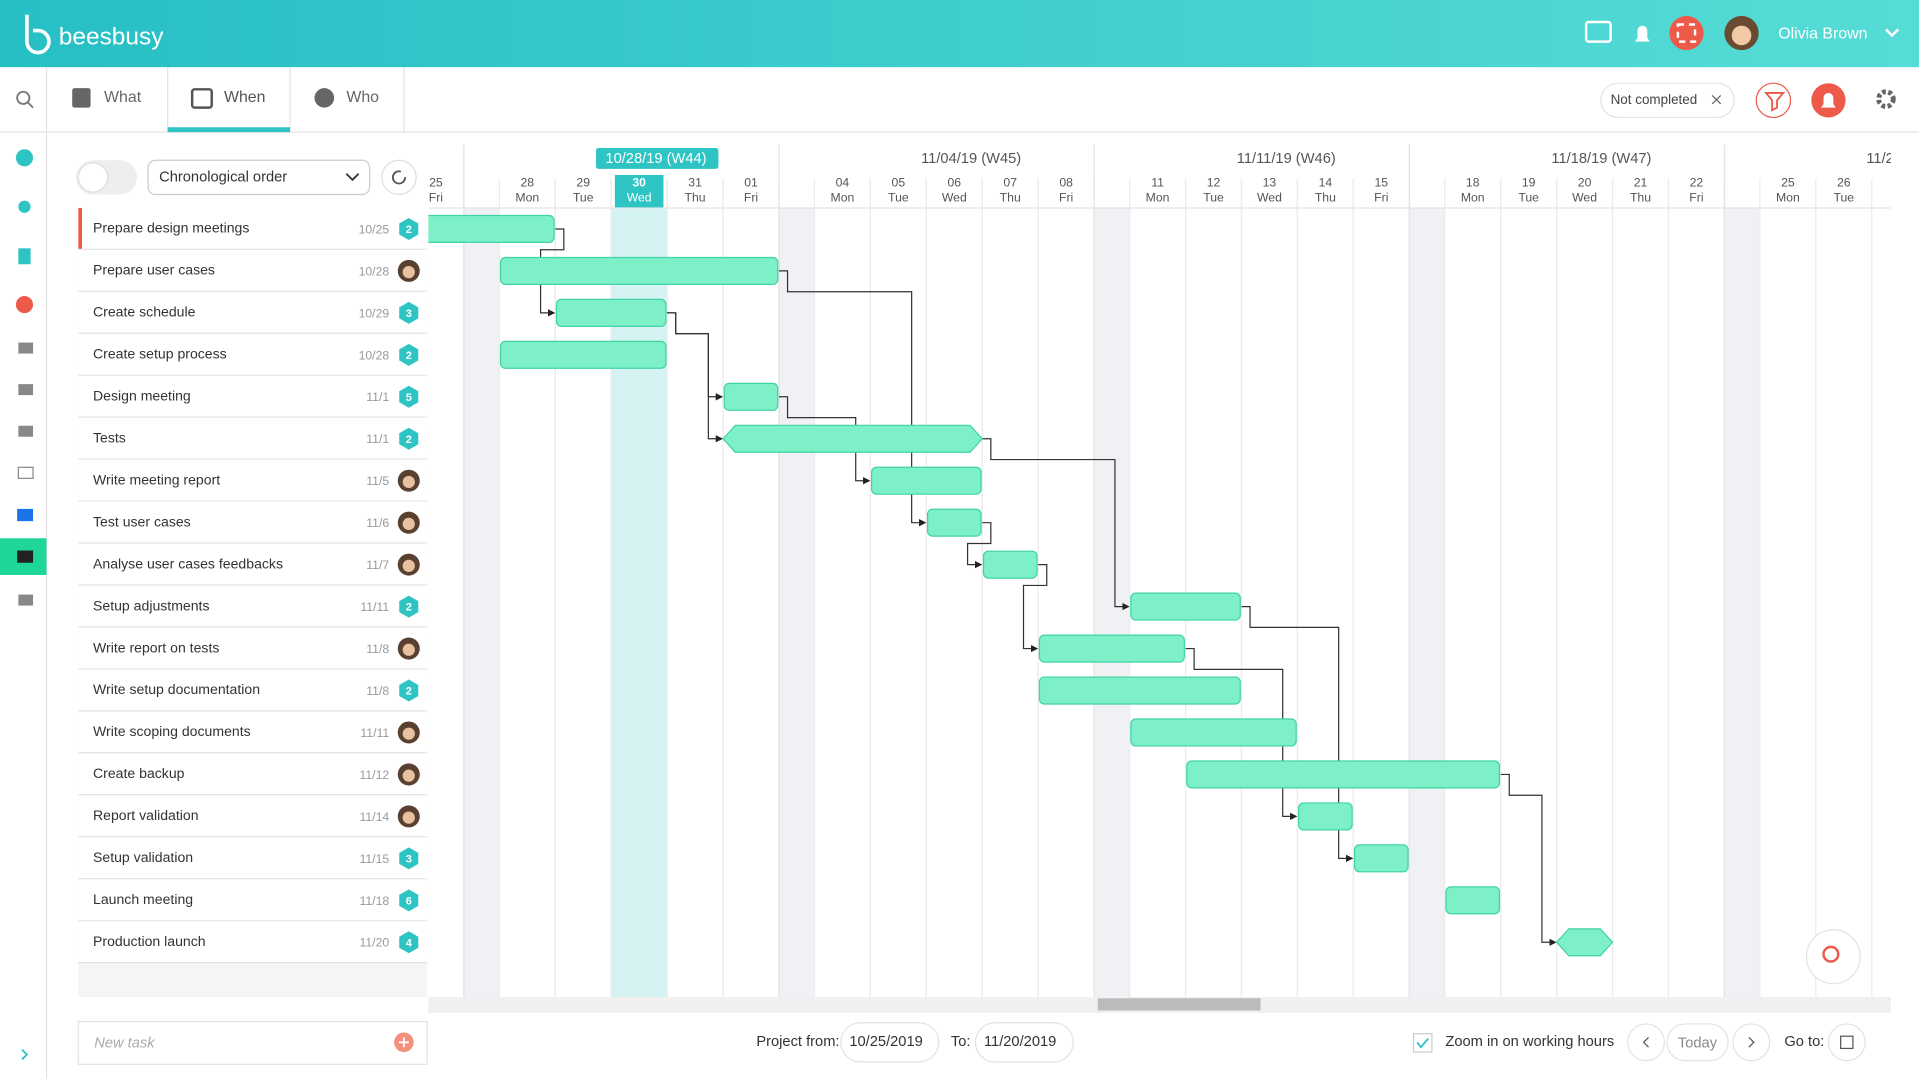 Image resolution: width=1919 pixels, height=1084 pixels. I want to click on filter-remove, so click(1716, 99).